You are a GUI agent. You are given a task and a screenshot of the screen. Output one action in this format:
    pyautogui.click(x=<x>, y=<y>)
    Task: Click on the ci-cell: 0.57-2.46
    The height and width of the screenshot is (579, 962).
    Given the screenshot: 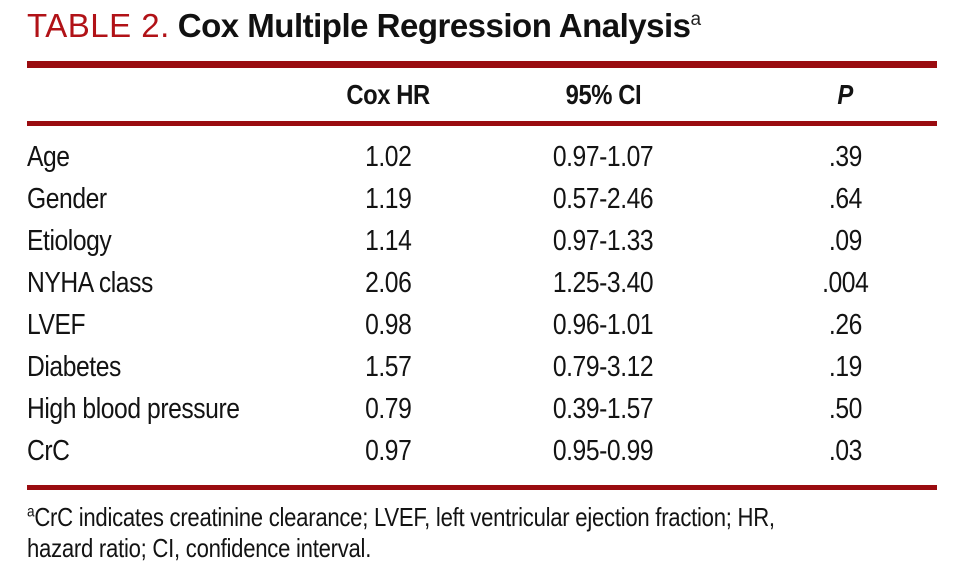 What is the action you would take?
    pyautogui.click(x=603, y=198)
    